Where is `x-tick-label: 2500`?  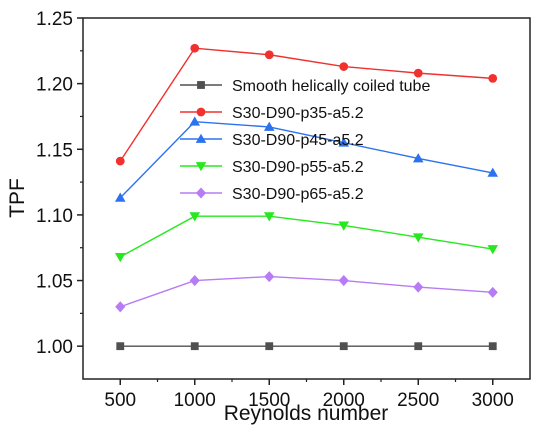 x-tick-label: 2500 is located at coordinates (418, 400).